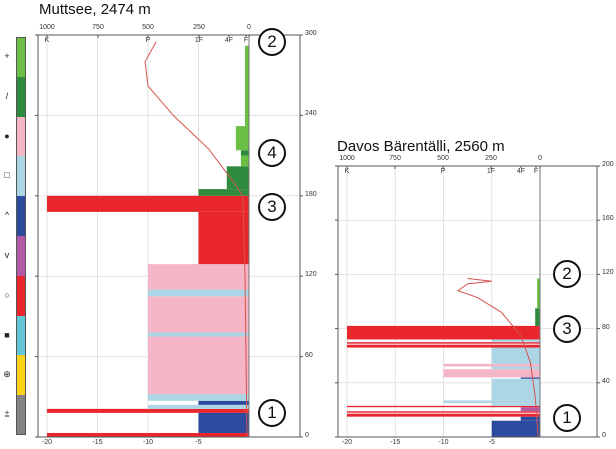  I want to click on y-tick-label: 300, so click(311, 33).